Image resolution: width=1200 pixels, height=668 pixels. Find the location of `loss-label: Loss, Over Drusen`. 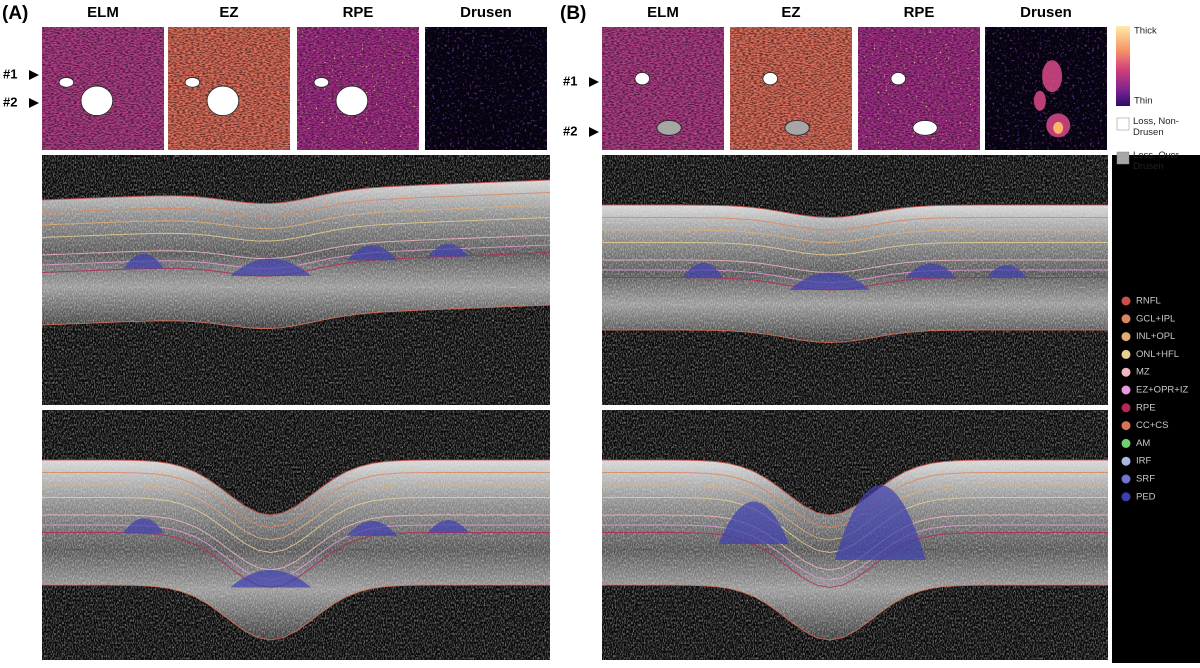

loss-label: Loss, Over Drusen is located at coordinates (1156, 161).